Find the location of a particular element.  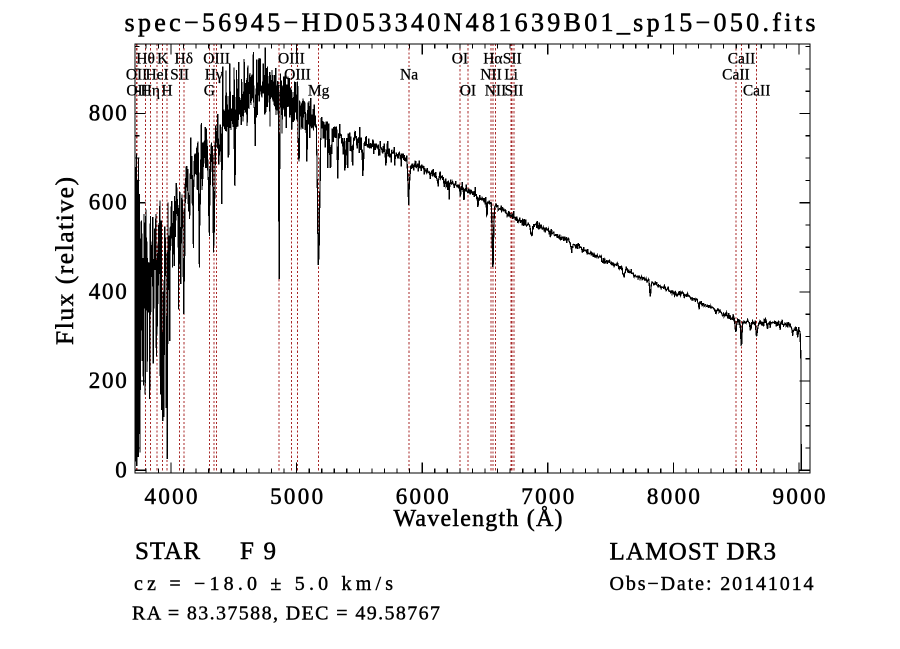

svg-text: Hα is located at coordinates (492, 59).